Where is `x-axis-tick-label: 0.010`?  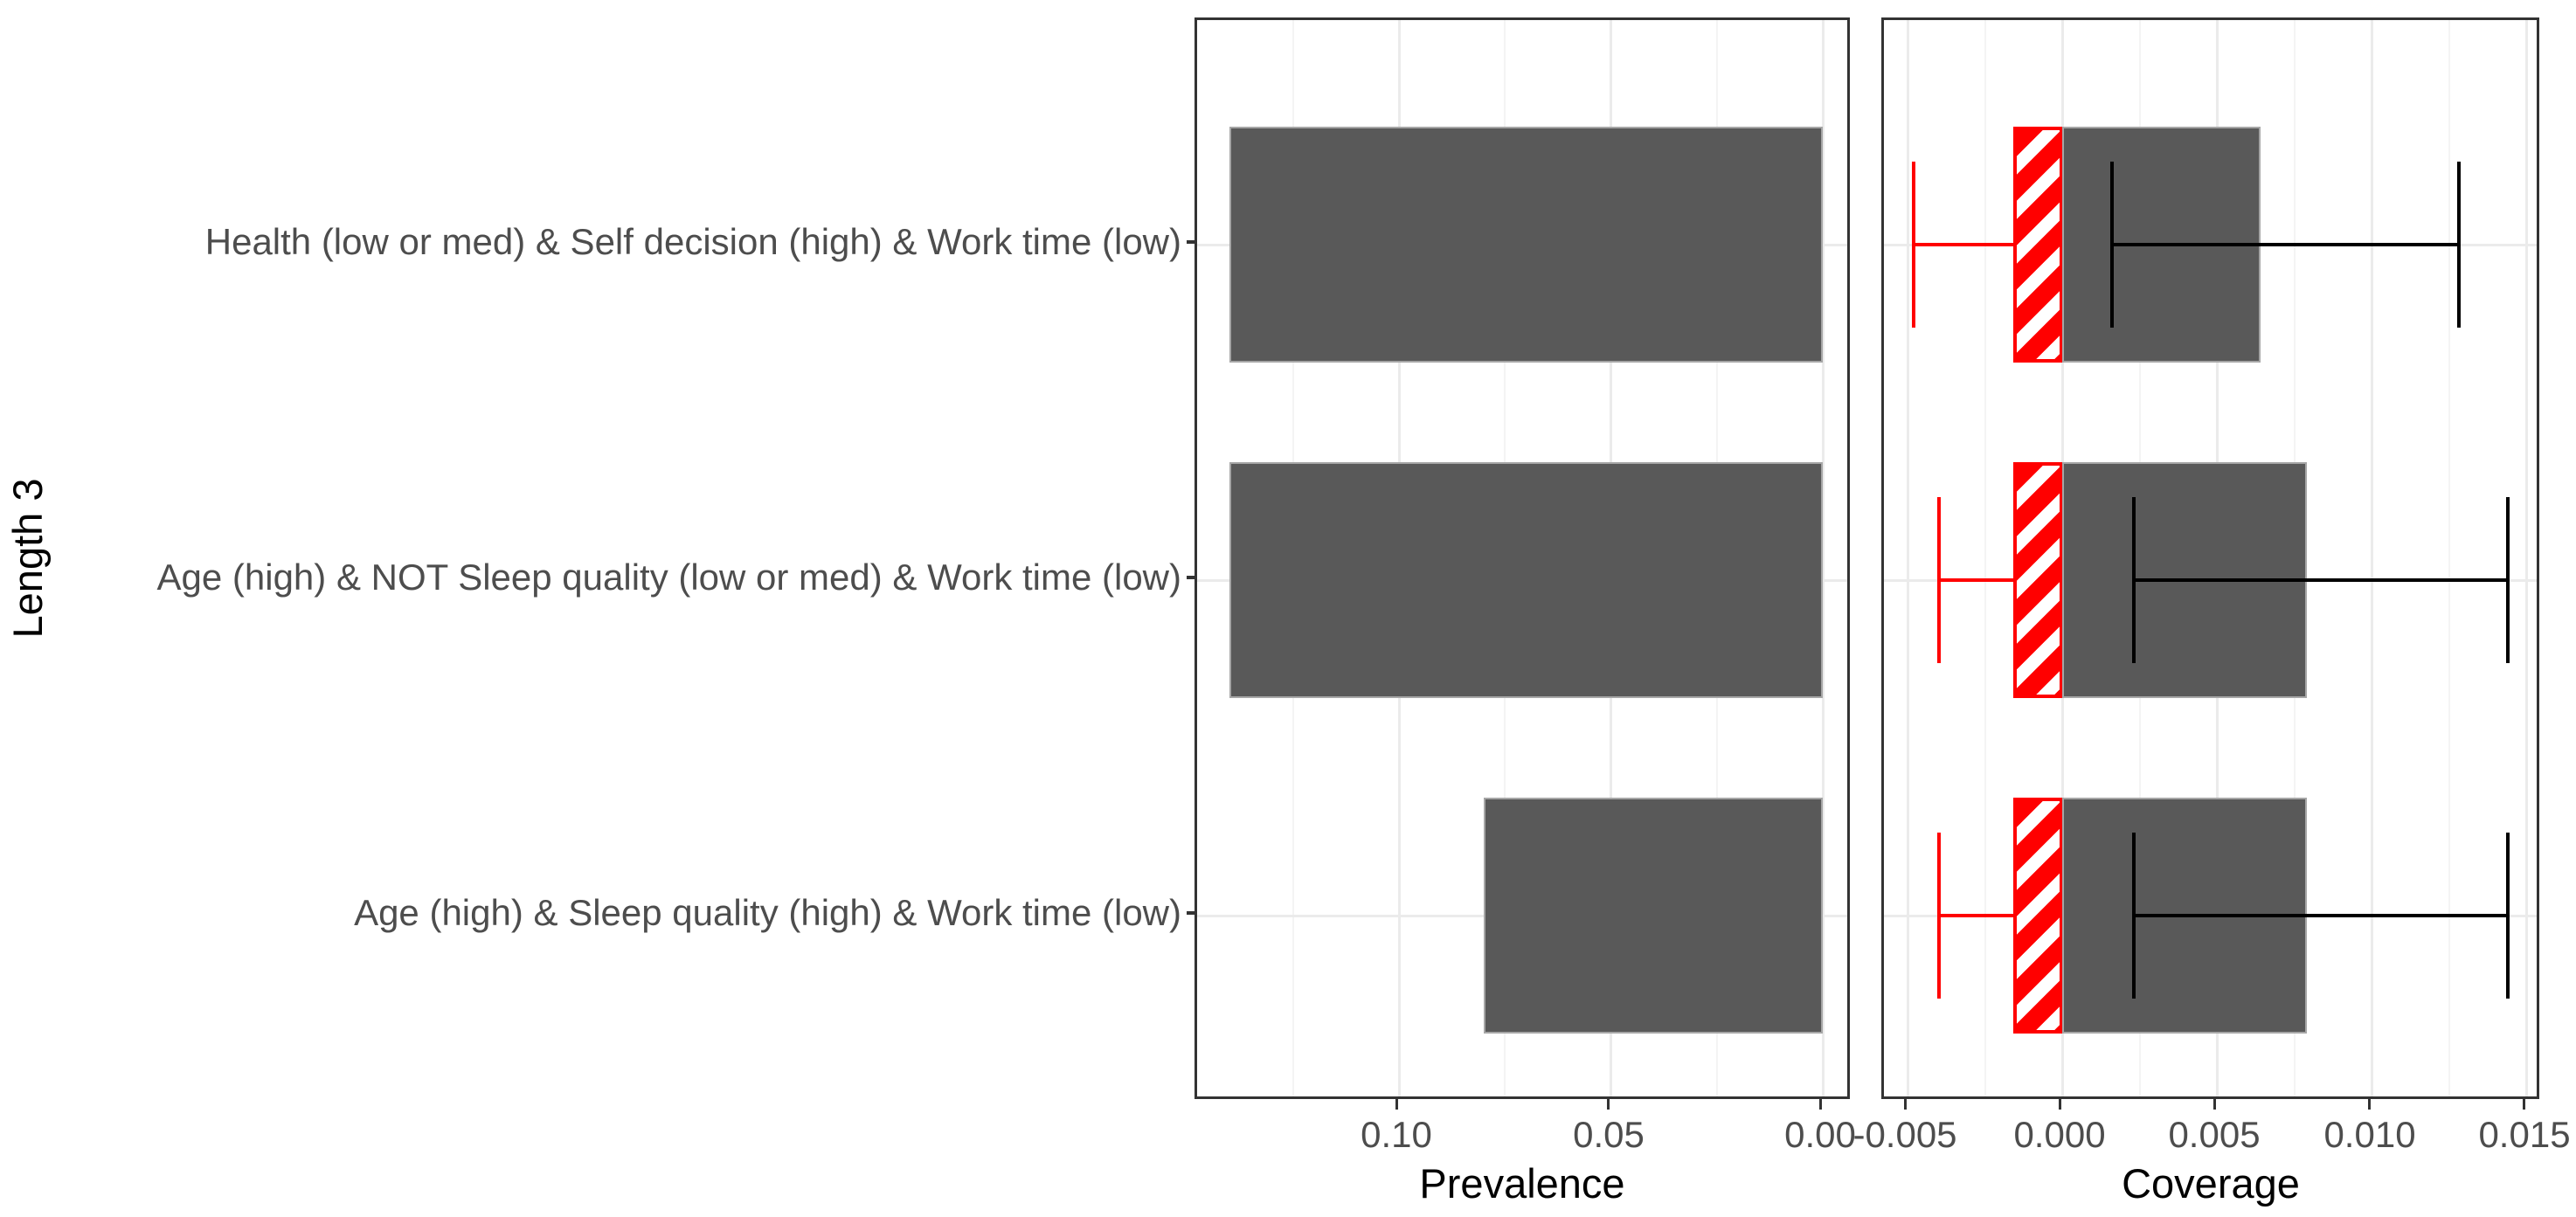
x-axis-tick-label: 0.010 is located at coordinates (2369, 1134).